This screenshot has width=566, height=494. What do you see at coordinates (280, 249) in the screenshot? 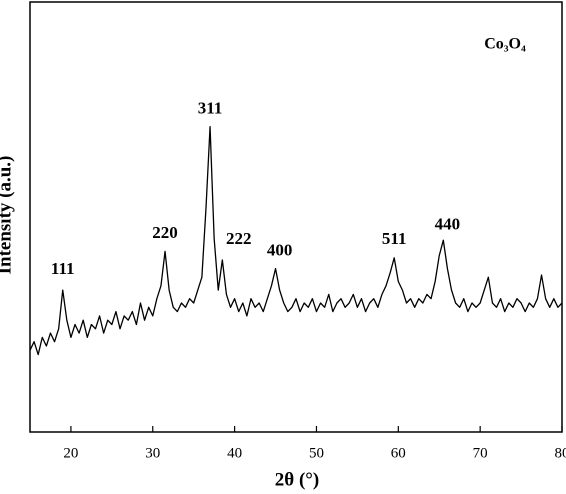
I see `peak-label: 400` at bounding box center [280, 249].